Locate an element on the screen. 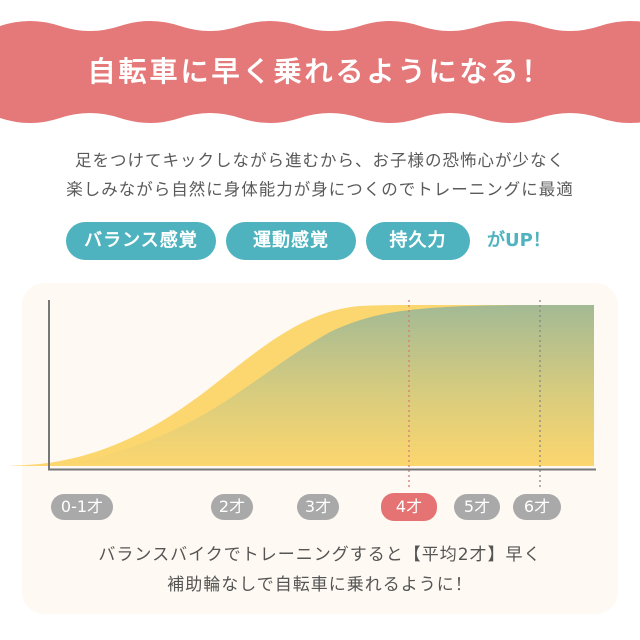  skills-suffix: がUP！ is located at coordinates (519, 240).